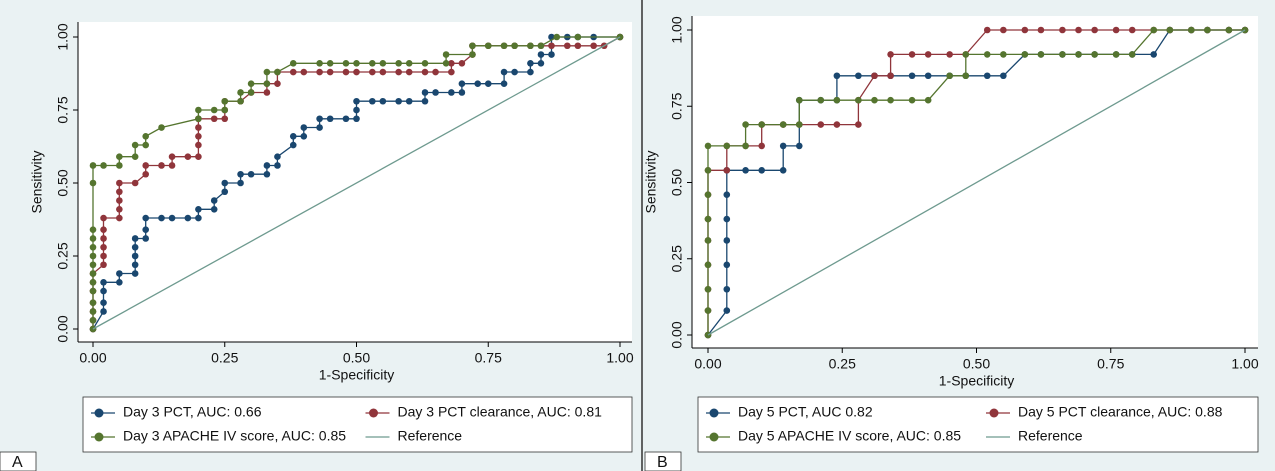 This screenshot has width=1275, height=471. I want to click on panel-label-box, so click(663, 461).